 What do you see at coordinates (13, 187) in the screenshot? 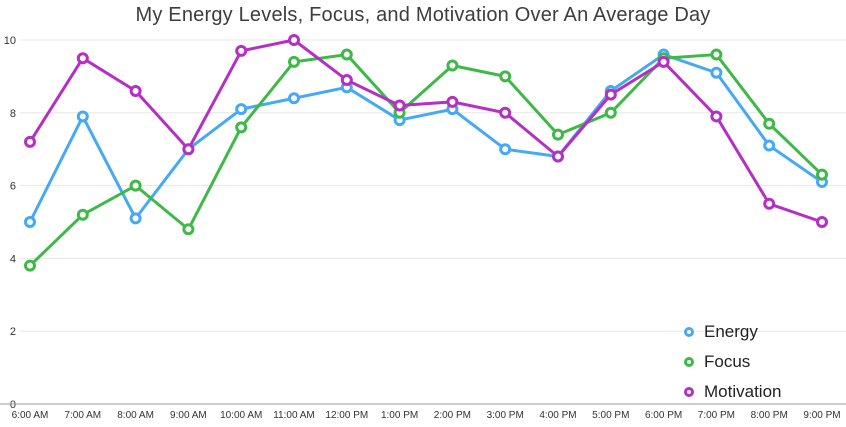
I see `y-tick-label: 6` at bounding box center [13, 187].